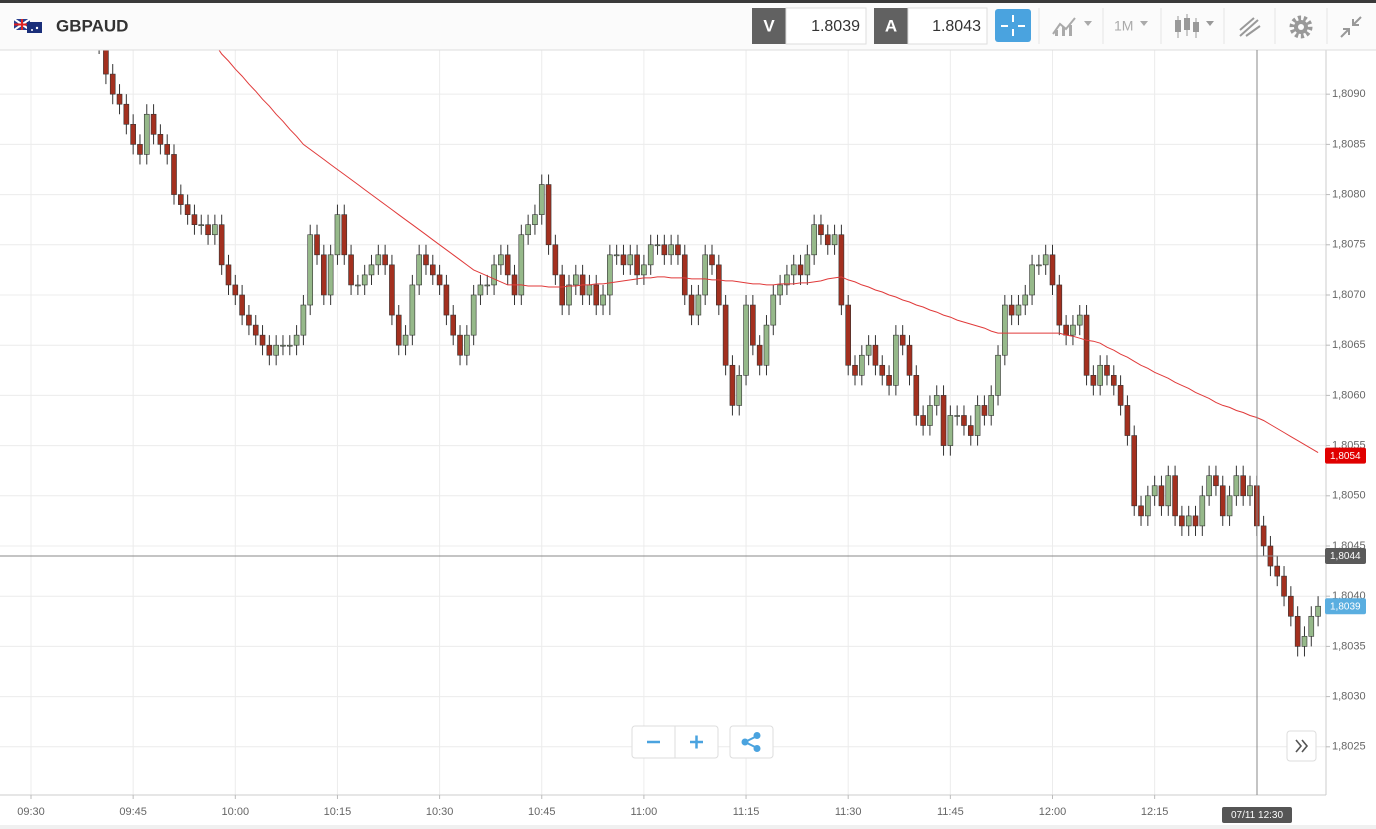 This screenshot has height=829, width=1376. Describe the element at coordinates (1123, 26) in the screenshot. I see `interval: 1M` at that location.